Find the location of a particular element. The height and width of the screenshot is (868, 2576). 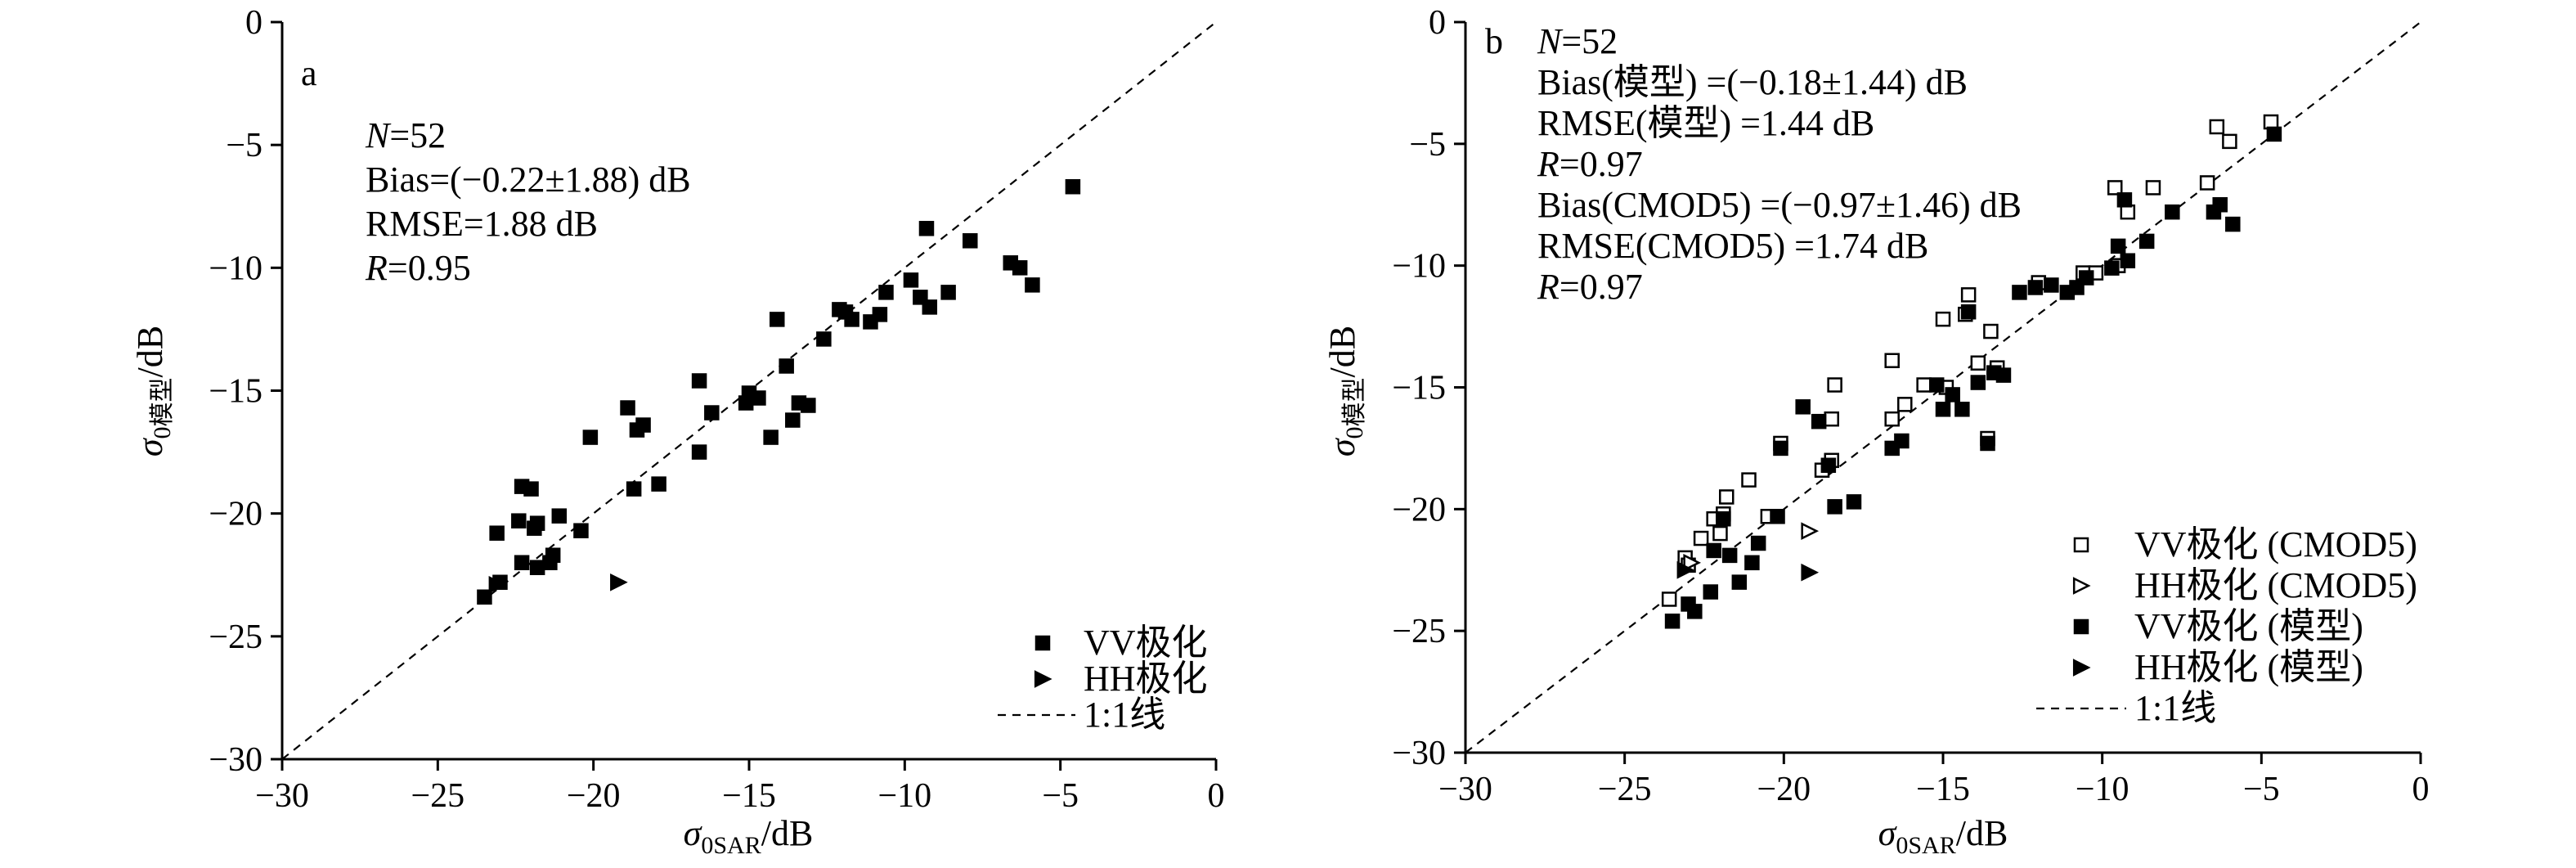

panel-b-y-axis-symbol: σ is located at coordinates (1342, 446).